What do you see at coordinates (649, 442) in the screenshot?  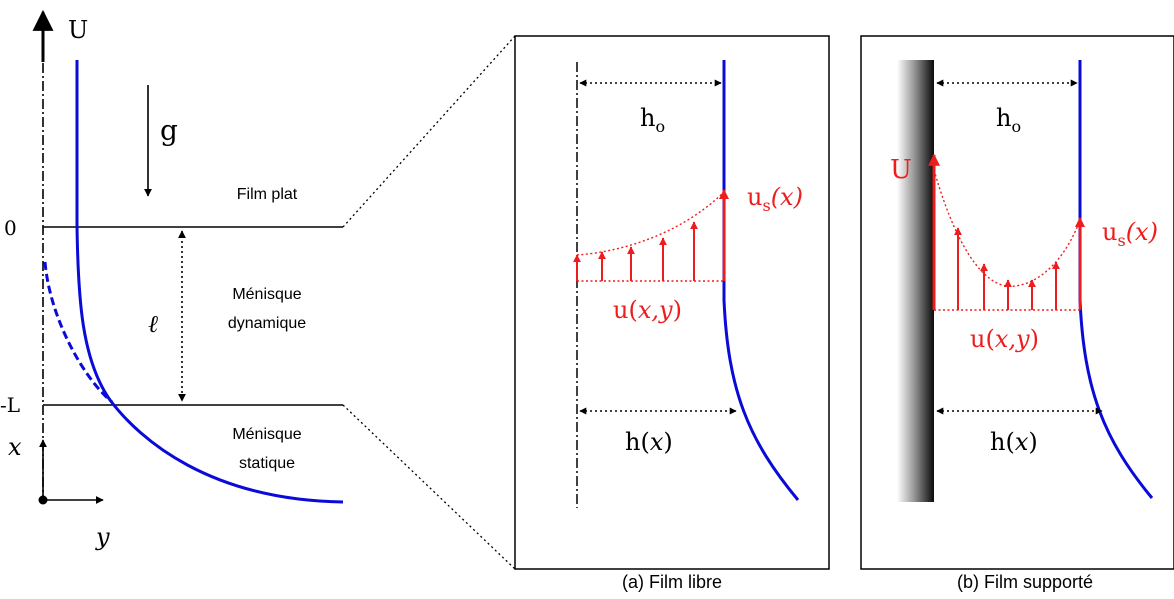 I see `panel-a-hx-label: h(x)` at bounding box center [649, 442].